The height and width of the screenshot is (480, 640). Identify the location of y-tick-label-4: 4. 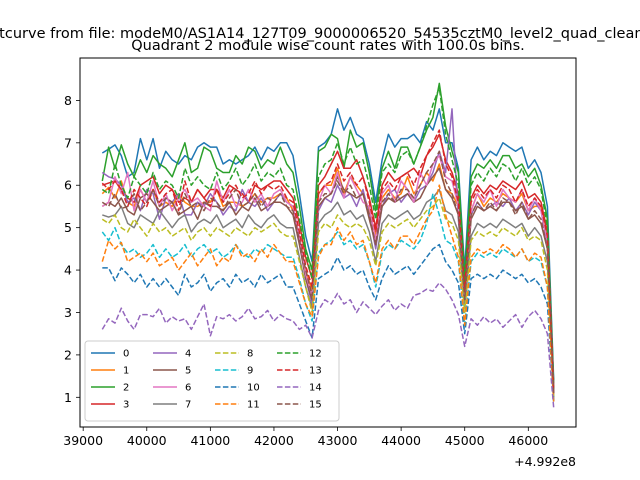
(68, 270).